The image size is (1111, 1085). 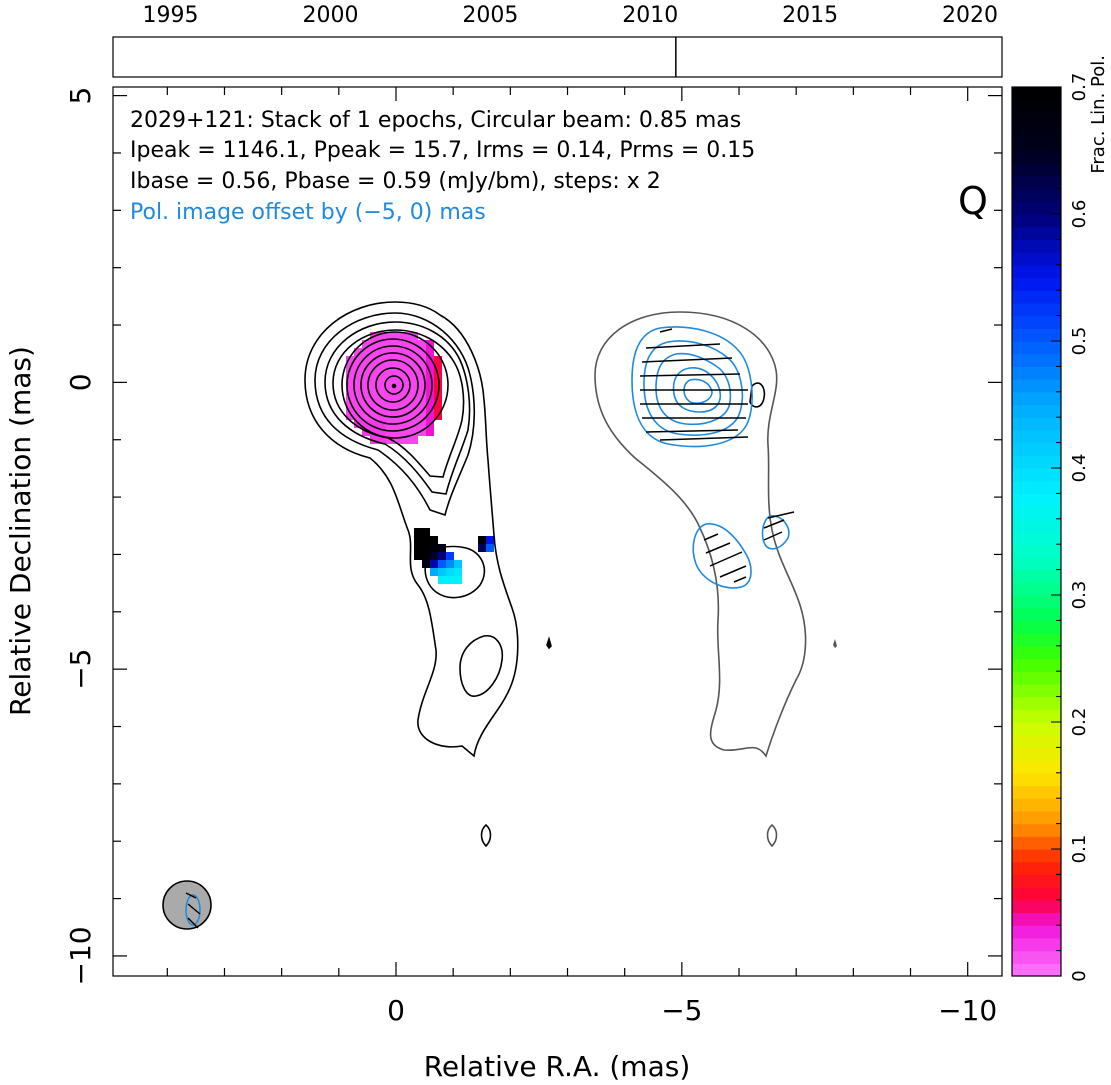 What do you see at coordinates (330, 15) in the screenshot?
I see `timeline-tick-label: 2000` at bounding box center [330, 15].